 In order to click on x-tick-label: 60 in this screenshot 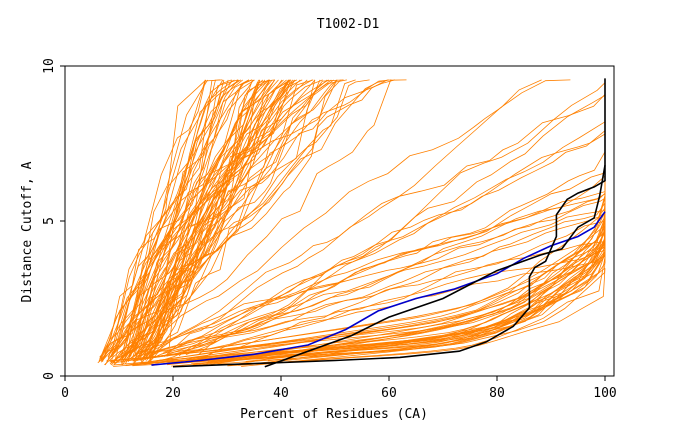, I will do `click(389, 393)`.